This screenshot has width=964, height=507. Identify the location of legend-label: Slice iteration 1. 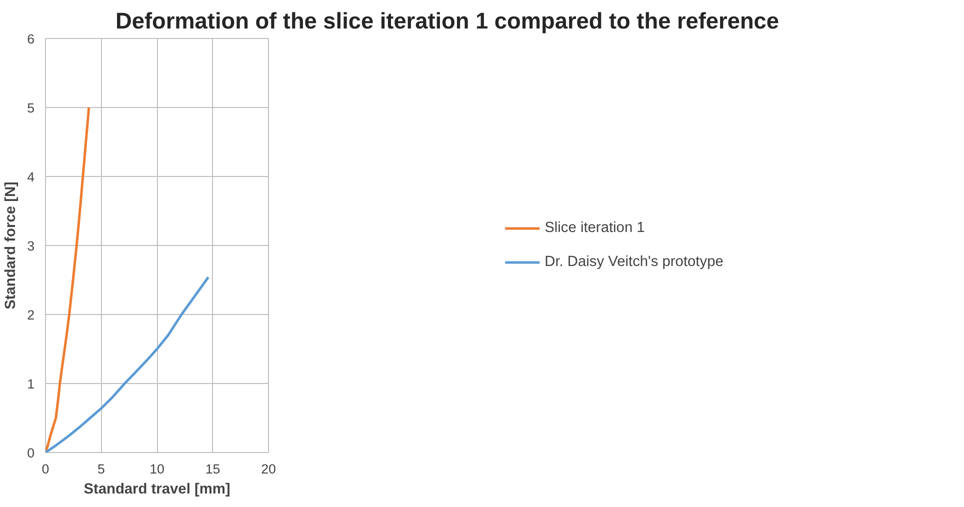
(594, 228).